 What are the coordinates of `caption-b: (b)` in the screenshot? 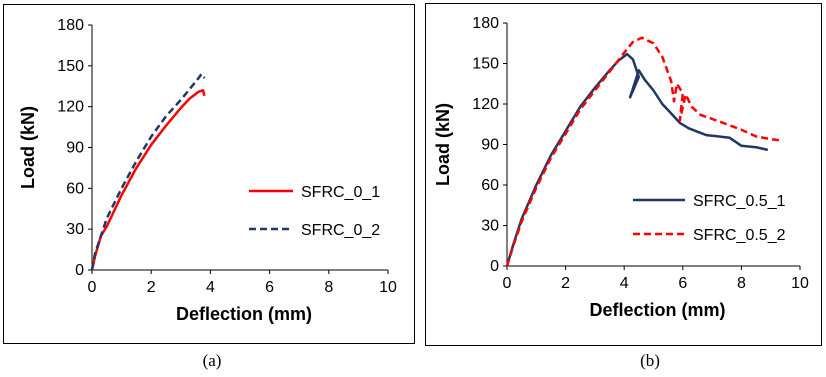 It's located at (650, 360).